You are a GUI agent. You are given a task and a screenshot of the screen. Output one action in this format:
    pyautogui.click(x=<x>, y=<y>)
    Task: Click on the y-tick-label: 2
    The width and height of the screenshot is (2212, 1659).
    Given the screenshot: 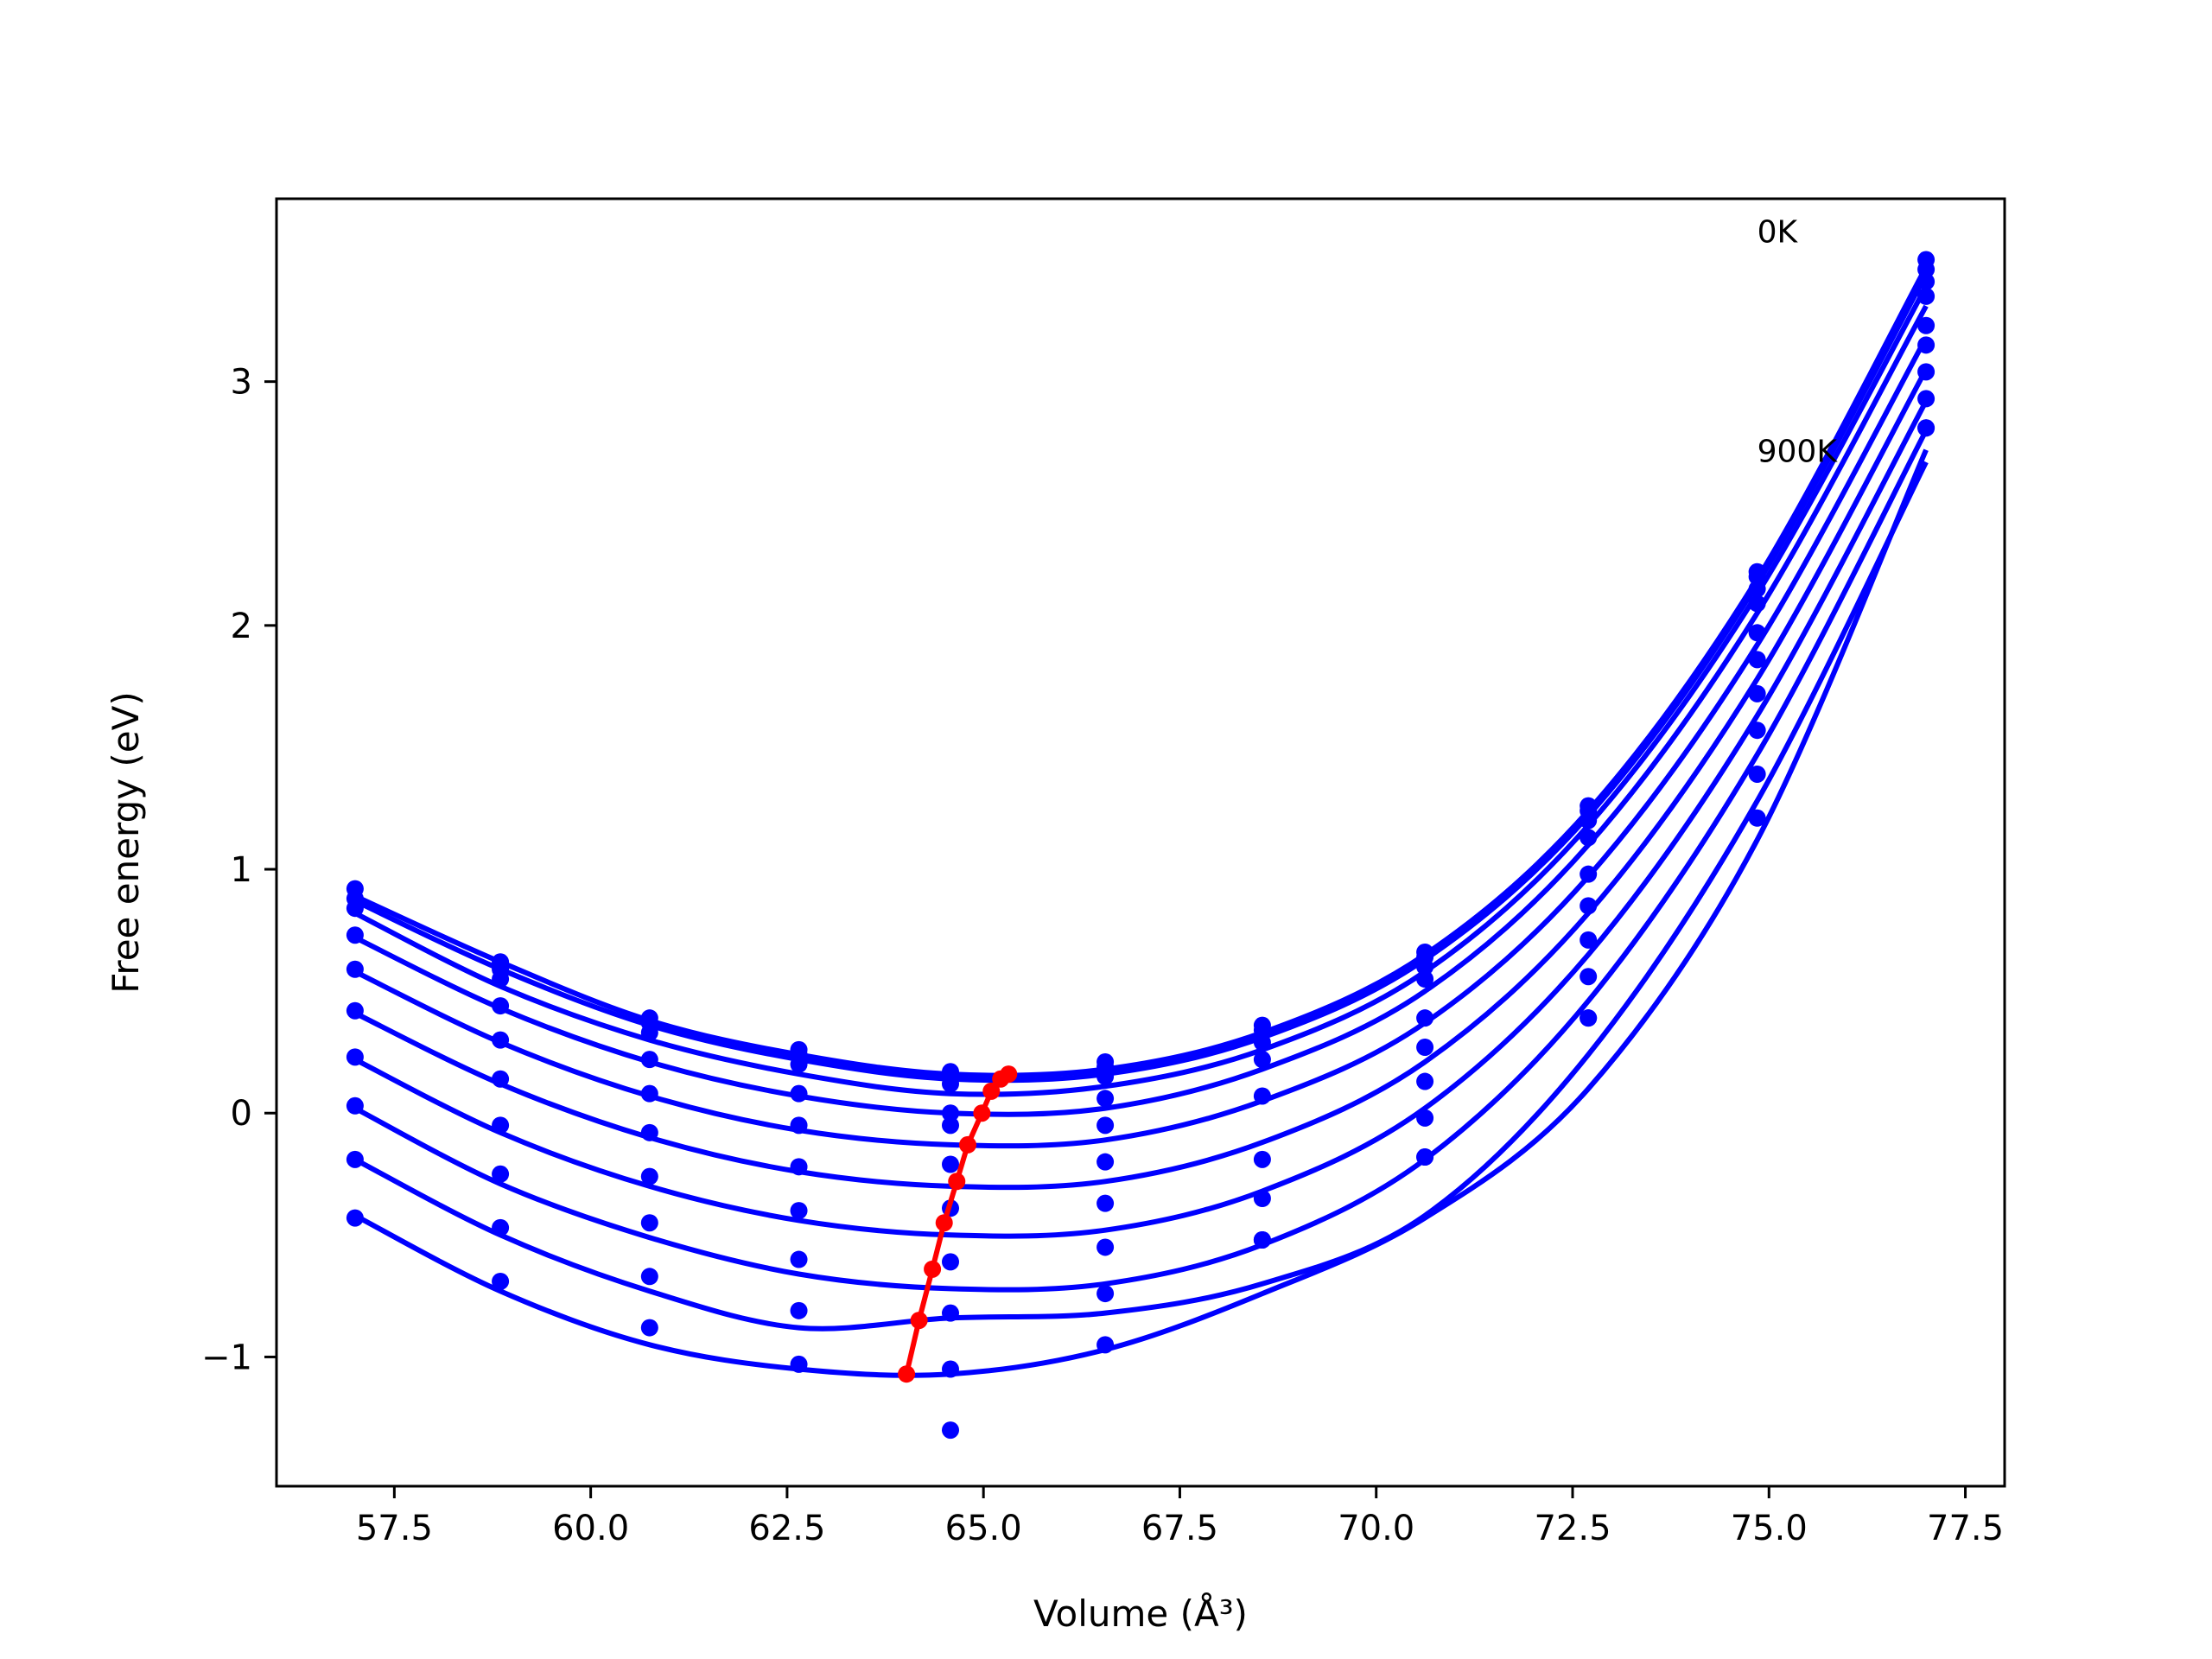 What is the action you would take?
    pyautogui.click(x=241, y=626)
    